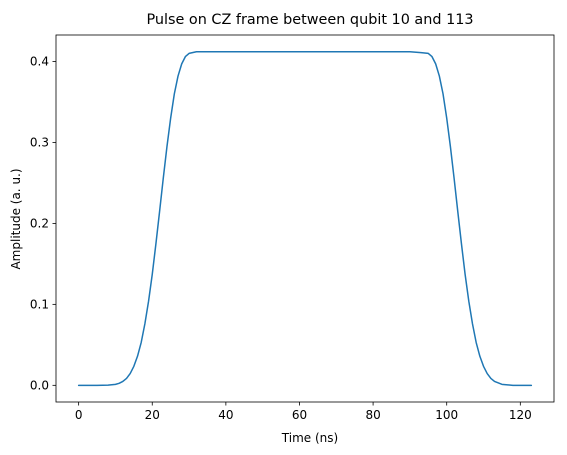  What do you see at coordinates (39, 224) in the screenshot?
I see `y-tick-label: 0.2` at bounding box center [39, 224].